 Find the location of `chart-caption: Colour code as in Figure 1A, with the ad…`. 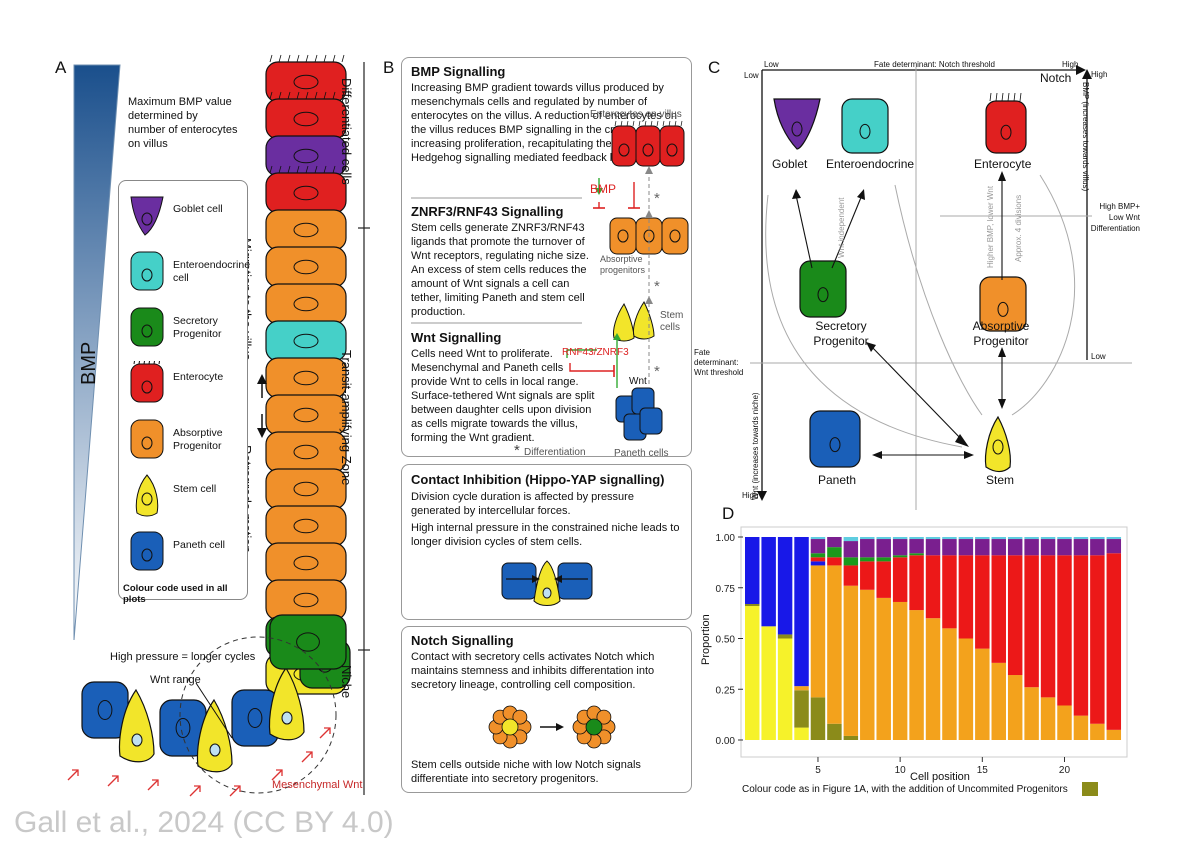

chart-caption: Colour code as in Figure 1A, with the ad… is located at coordinates (905, 789).